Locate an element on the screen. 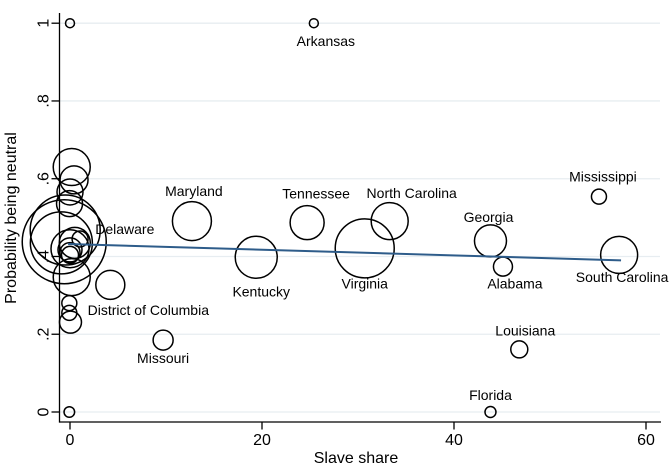 This screenshot has height=472, width=672. point-label-north-carolina: North Carolina is located at coordinates (412, 193).